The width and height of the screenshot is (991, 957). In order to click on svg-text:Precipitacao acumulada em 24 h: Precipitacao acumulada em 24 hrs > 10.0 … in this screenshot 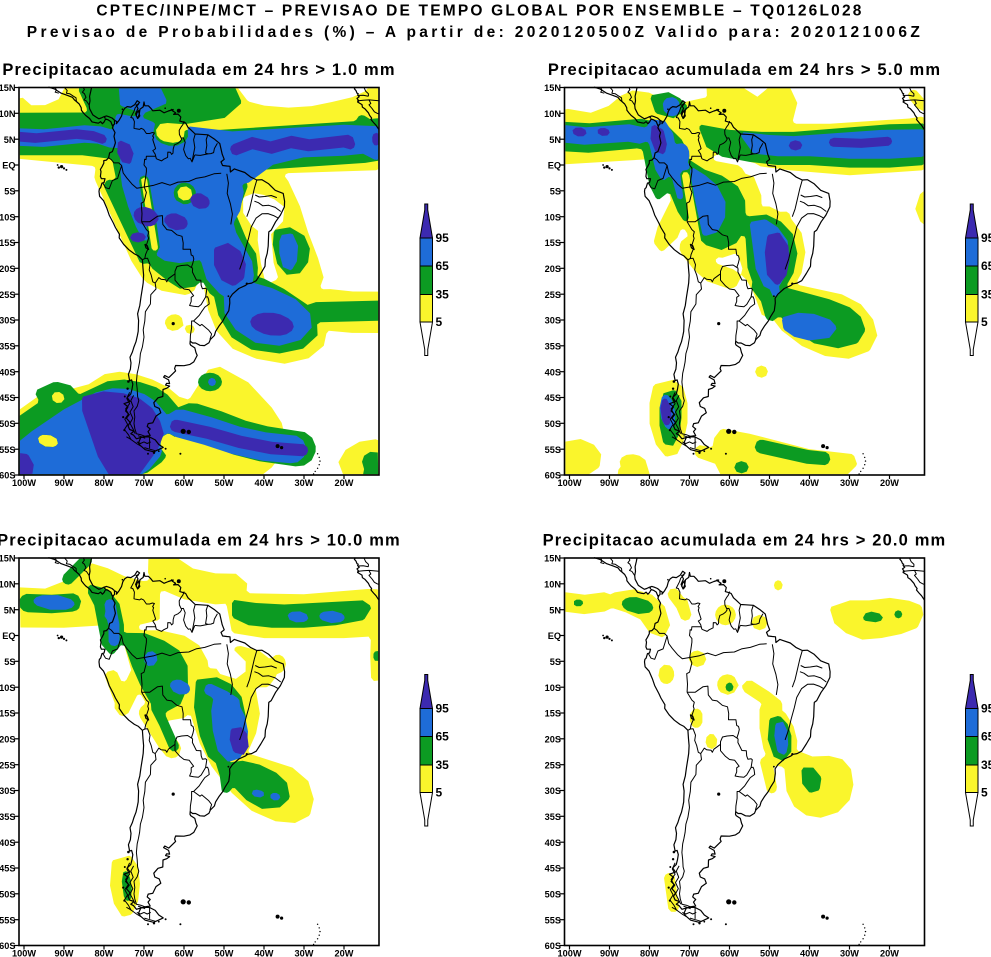, I will do `click(200, 541)`.